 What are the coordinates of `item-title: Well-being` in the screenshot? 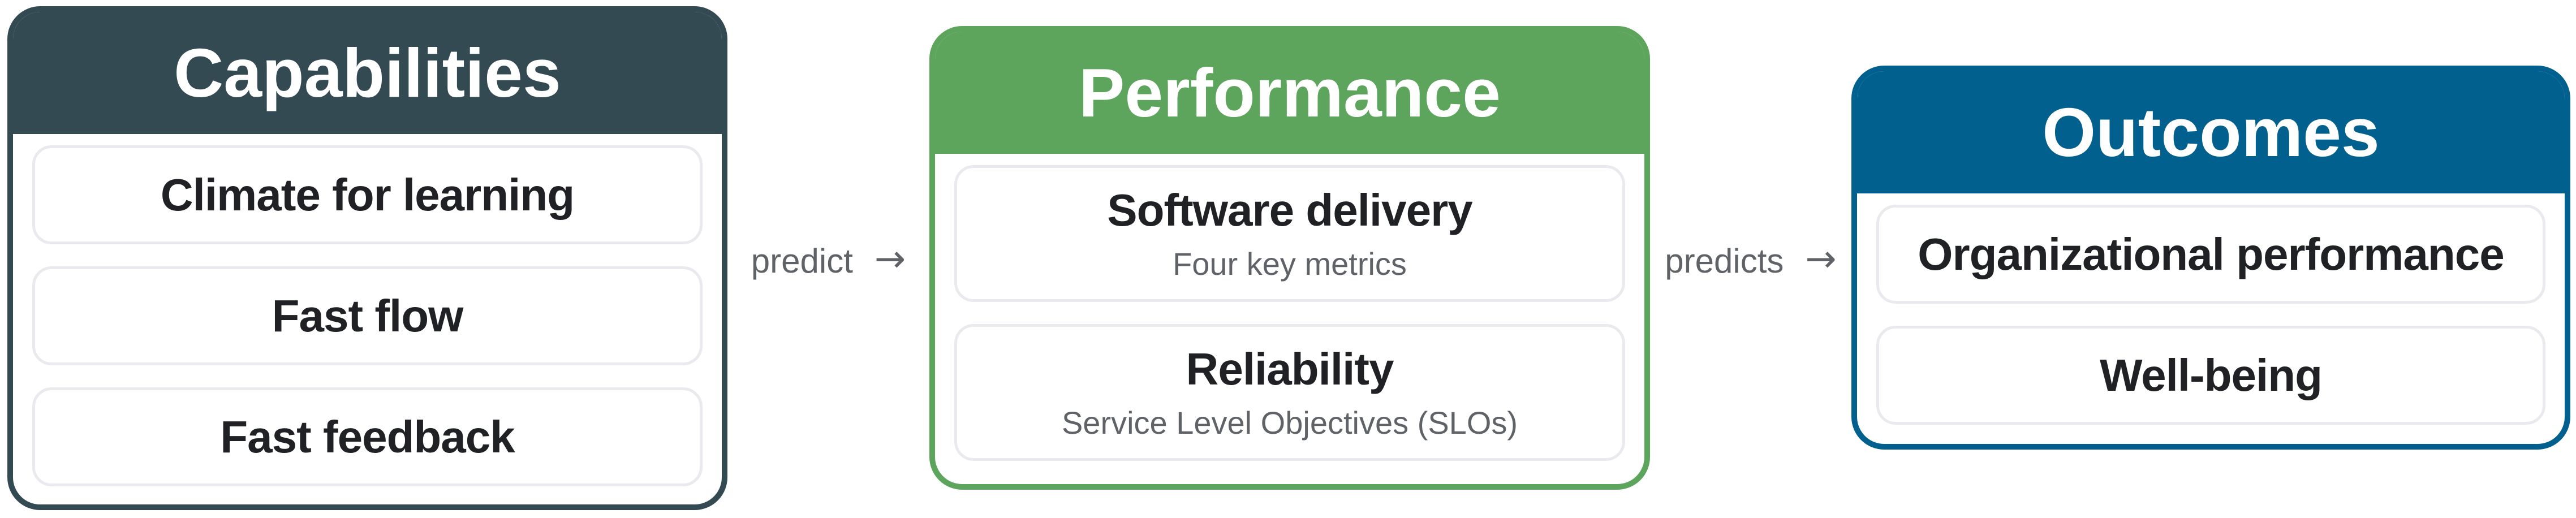 It's located at (2211, 374).